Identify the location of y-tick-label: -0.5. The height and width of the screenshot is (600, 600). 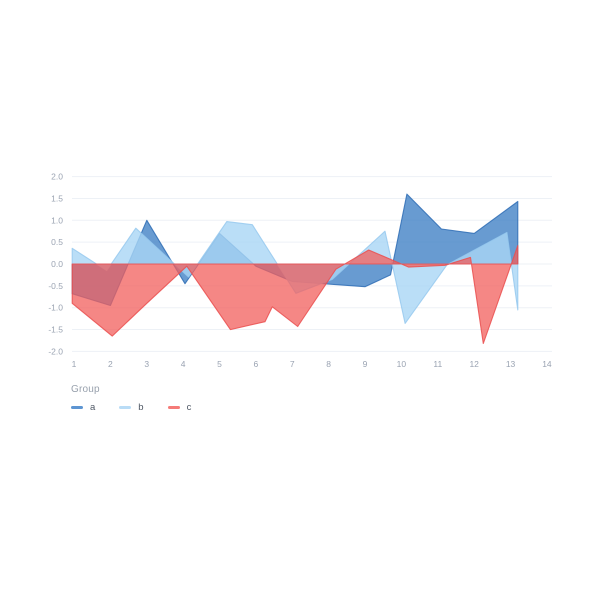
(55, 286).